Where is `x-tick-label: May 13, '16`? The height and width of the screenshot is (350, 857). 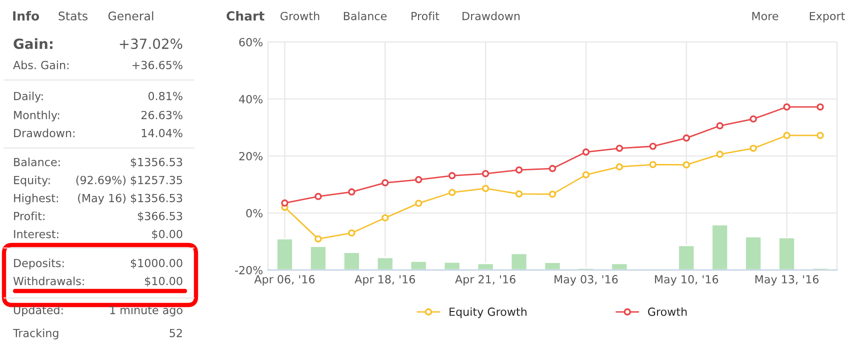
x-tick-label: May 13, '16 is located at coordinates (787, 280).